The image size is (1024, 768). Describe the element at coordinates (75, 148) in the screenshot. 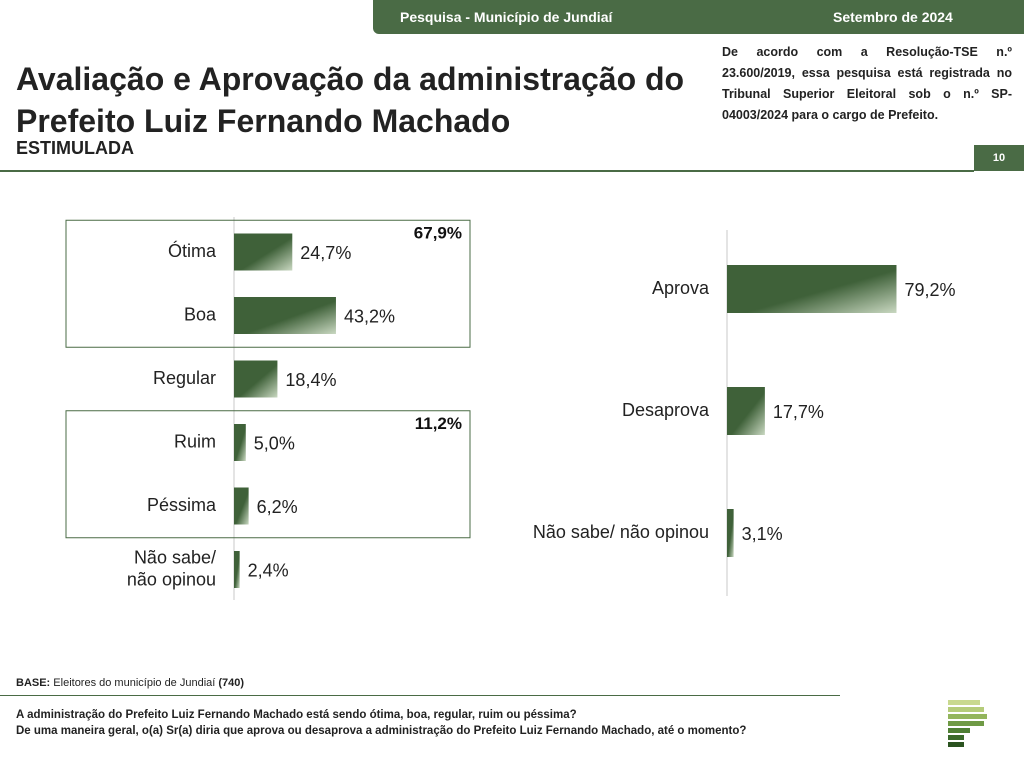

I see `page-subtitle: ESTIMULADA` at that location.